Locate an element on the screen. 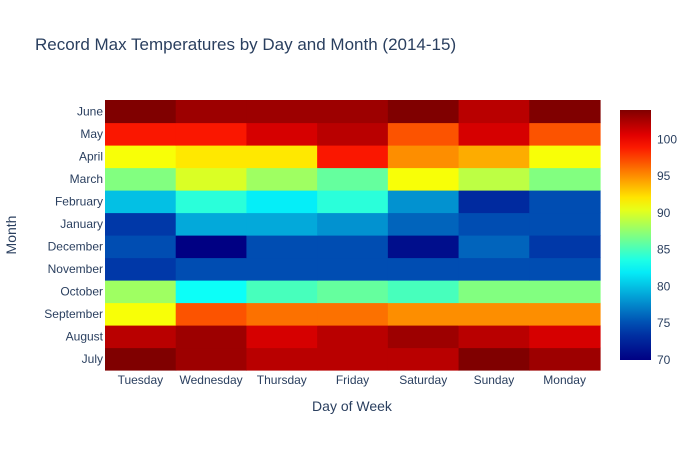  x-axis-title: Day of Week is located at coordinates (352, 406).